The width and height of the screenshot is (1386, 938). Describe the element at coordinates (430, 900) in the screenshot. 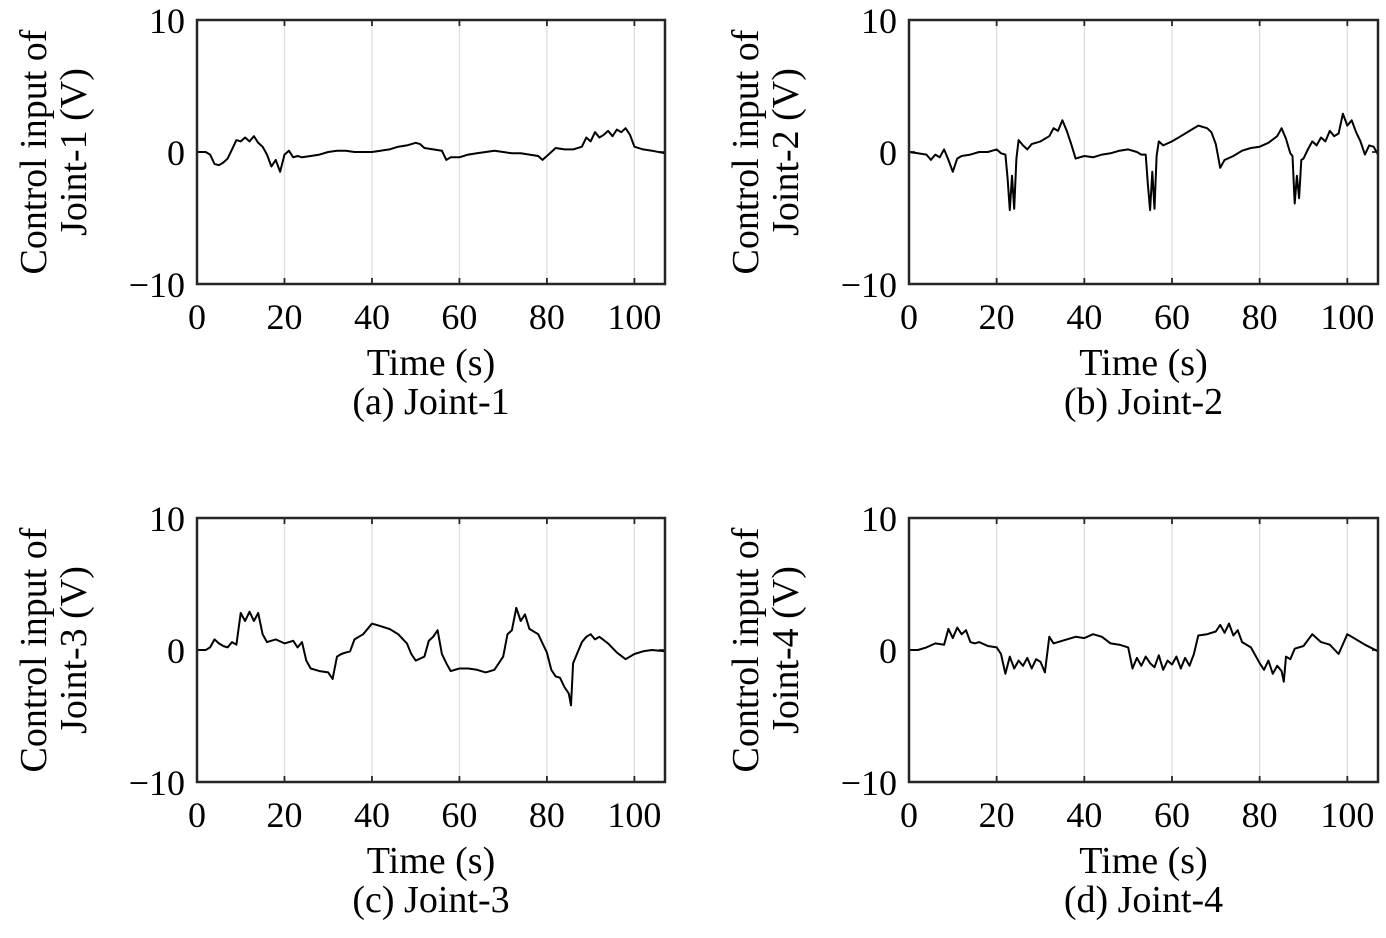

I see `panel-caption: (c) Joint-3` at that location.